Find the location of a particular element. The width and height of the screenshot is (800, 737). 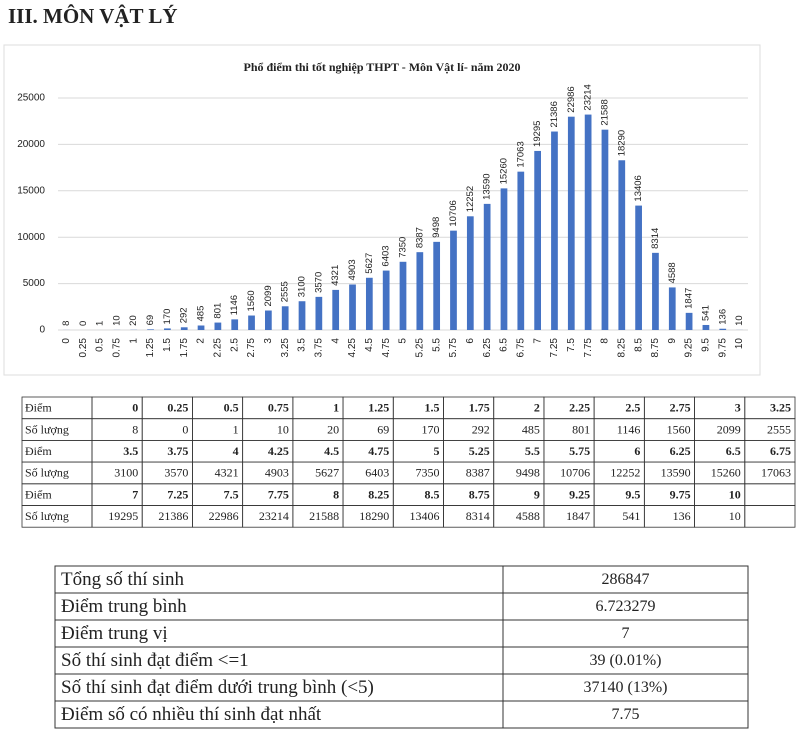

value-label: 69 is located at coordinates (150, 320).